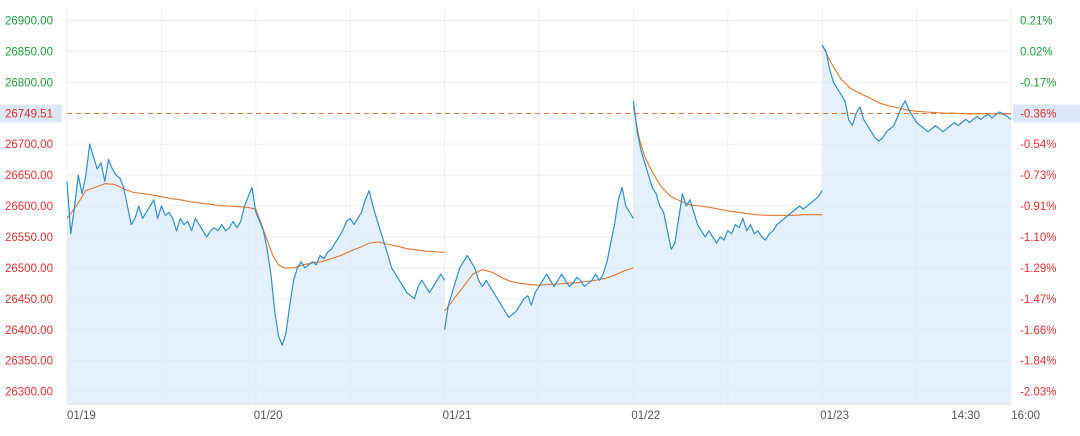  What do you see at coordinates (29, 176) in the screenshot?
I see `y-tick-label-left: 26650.00` at bounding box center [29, 176].